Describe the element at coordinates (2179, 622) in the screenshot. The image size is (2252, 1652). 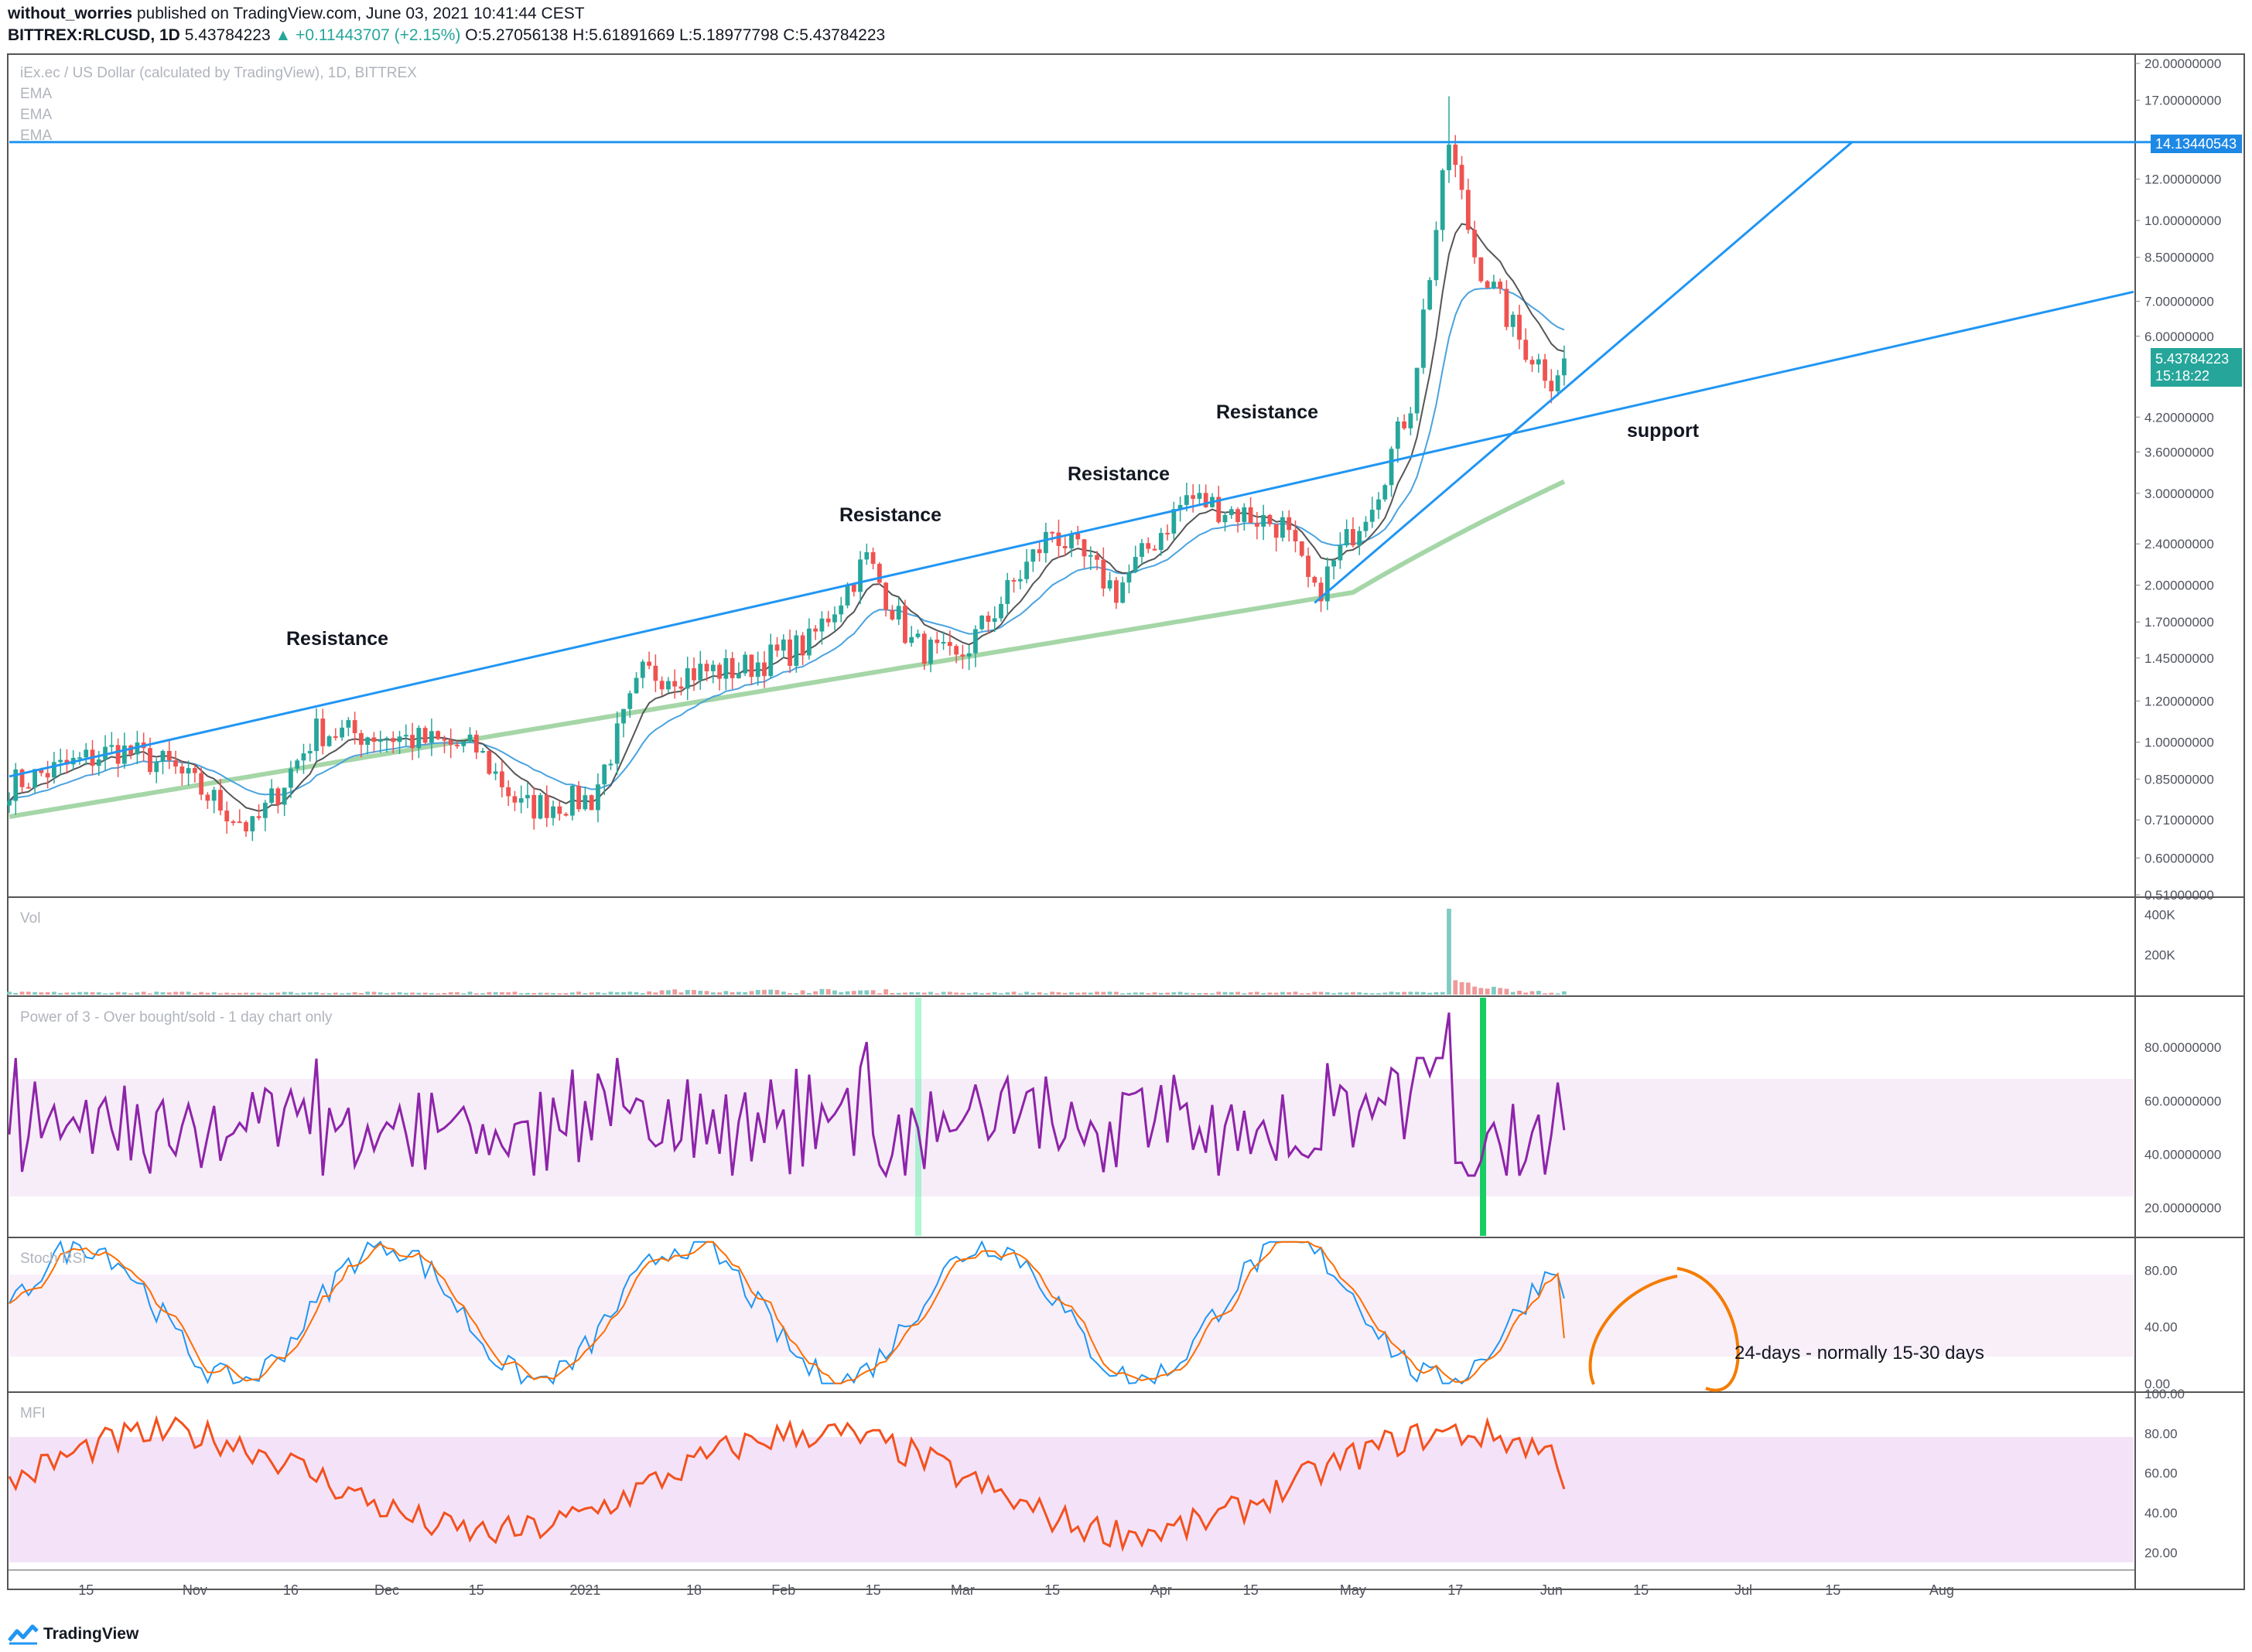
I see `price-tick-label: 1.70000000` at that location.